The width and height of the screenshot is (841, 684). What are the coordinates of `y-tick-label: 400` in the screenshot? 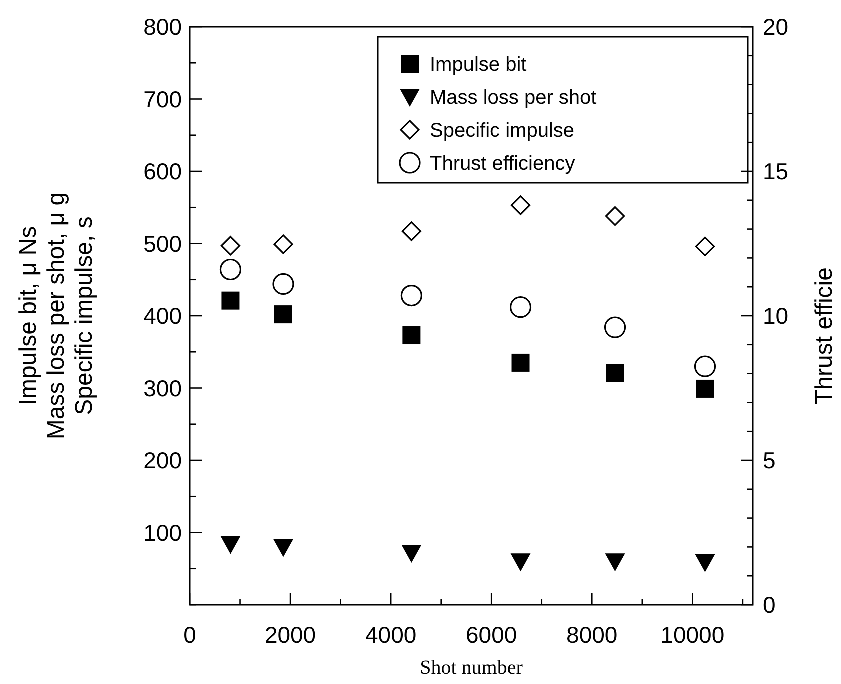 It's located at (163, 316).